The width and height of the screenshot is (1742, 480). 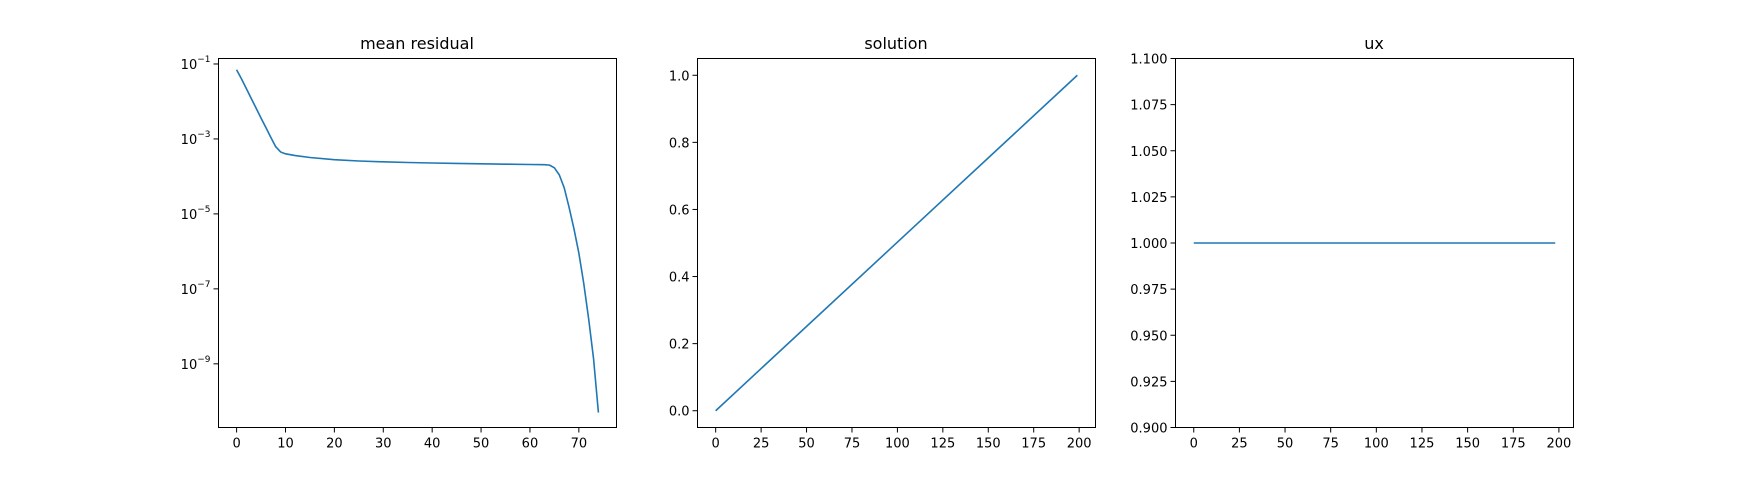 What do you see at coordinates (1148, 429) in the screenshot?
I see `ux-ytick-label: 0.900` at bounding box center [1148, 429].